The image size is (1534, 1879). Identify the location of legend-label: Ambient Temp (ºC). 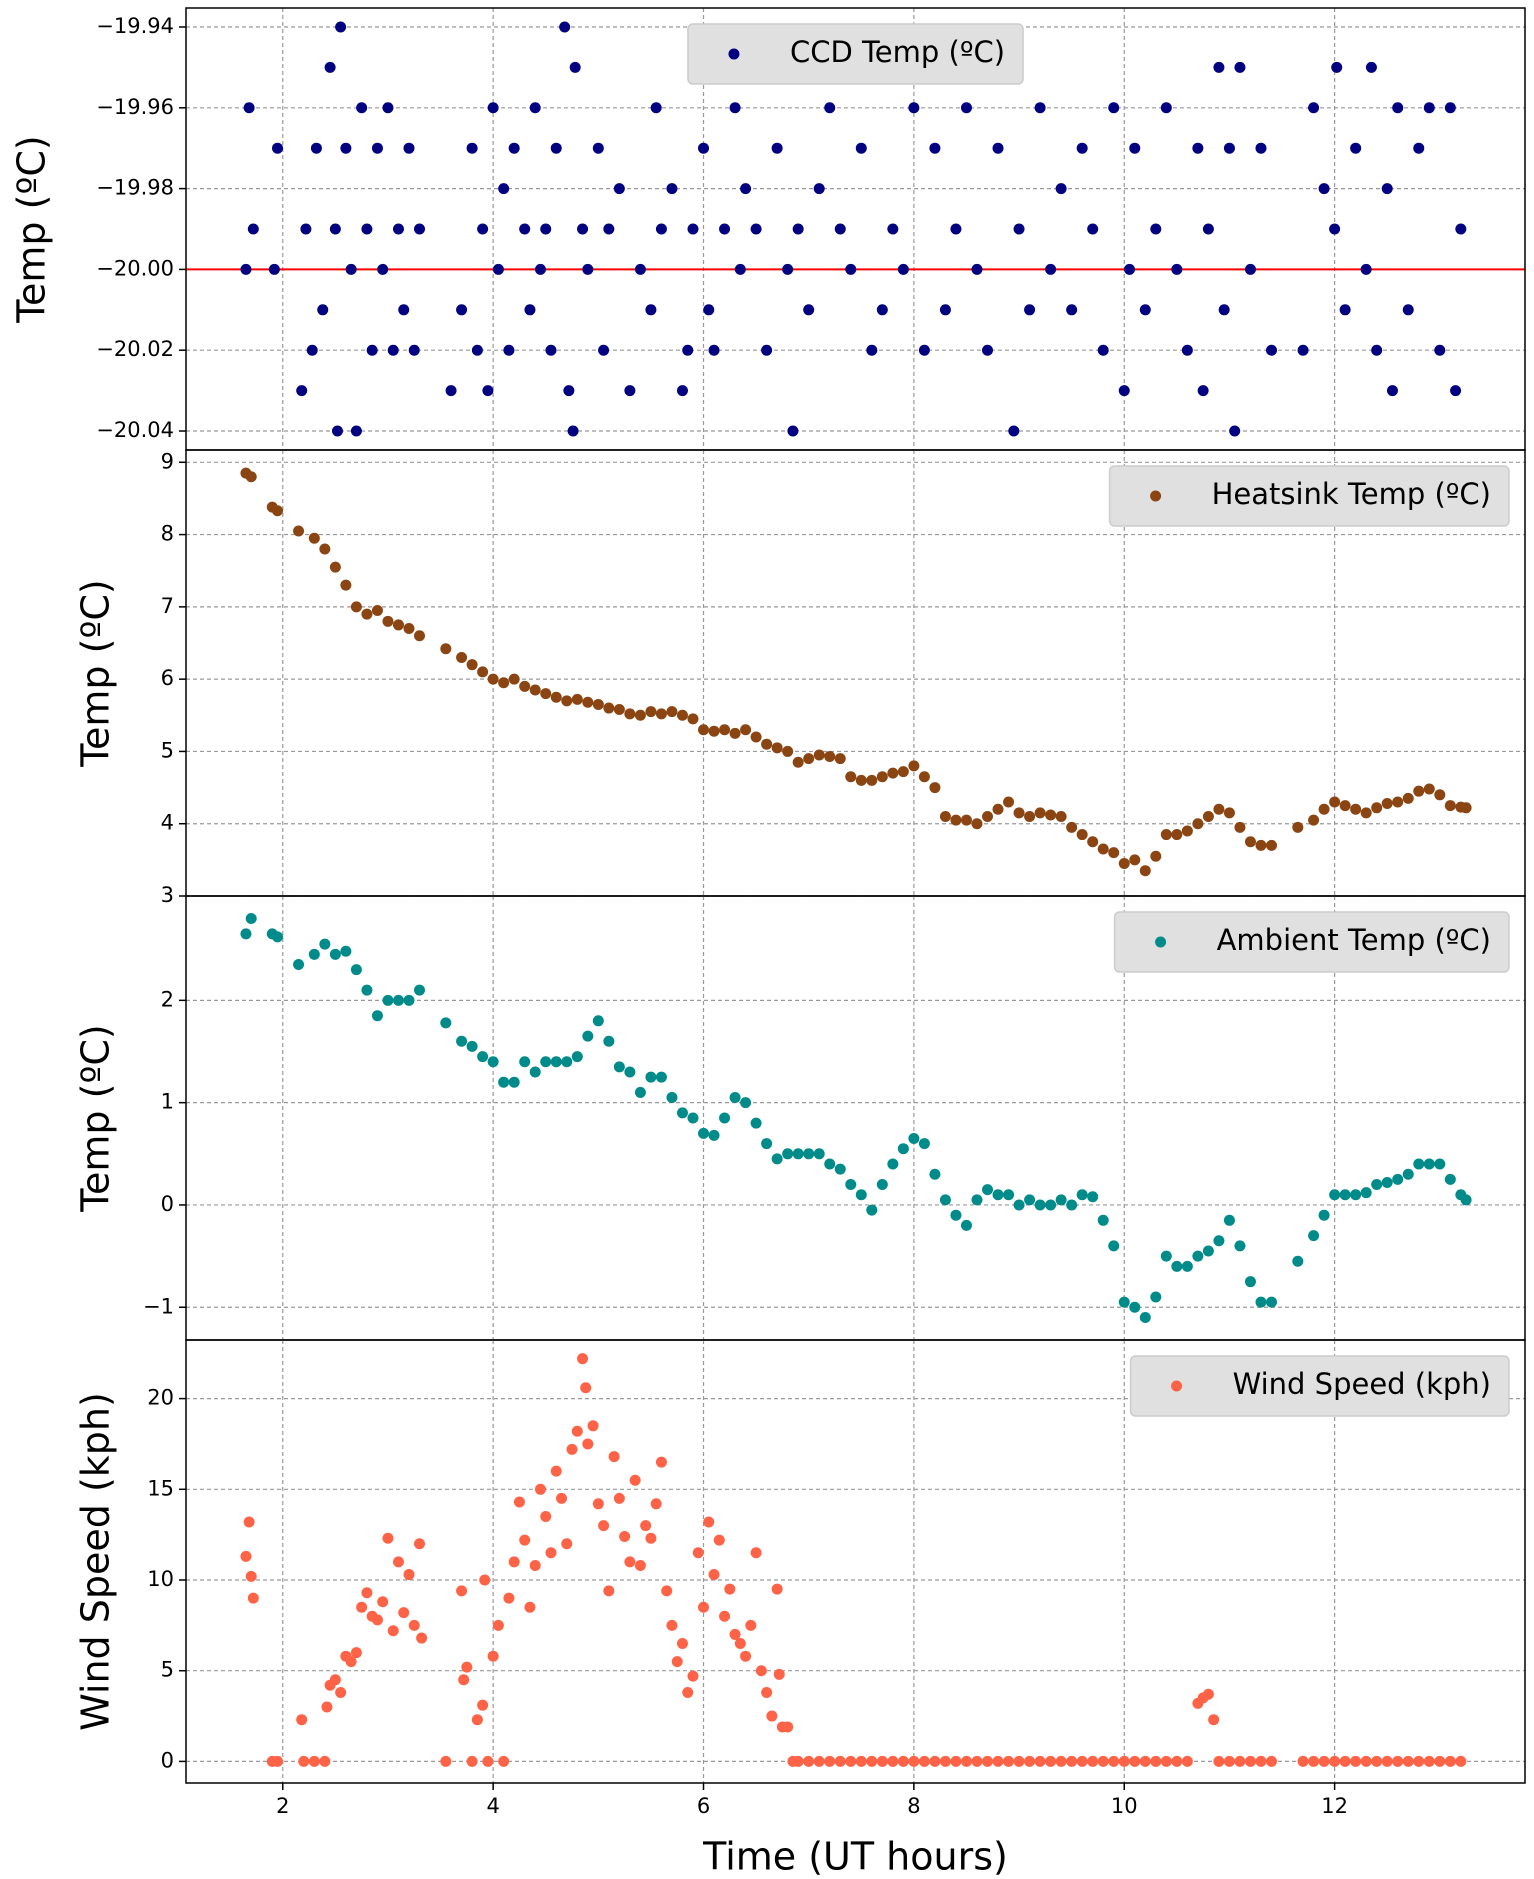
(1354, 940).